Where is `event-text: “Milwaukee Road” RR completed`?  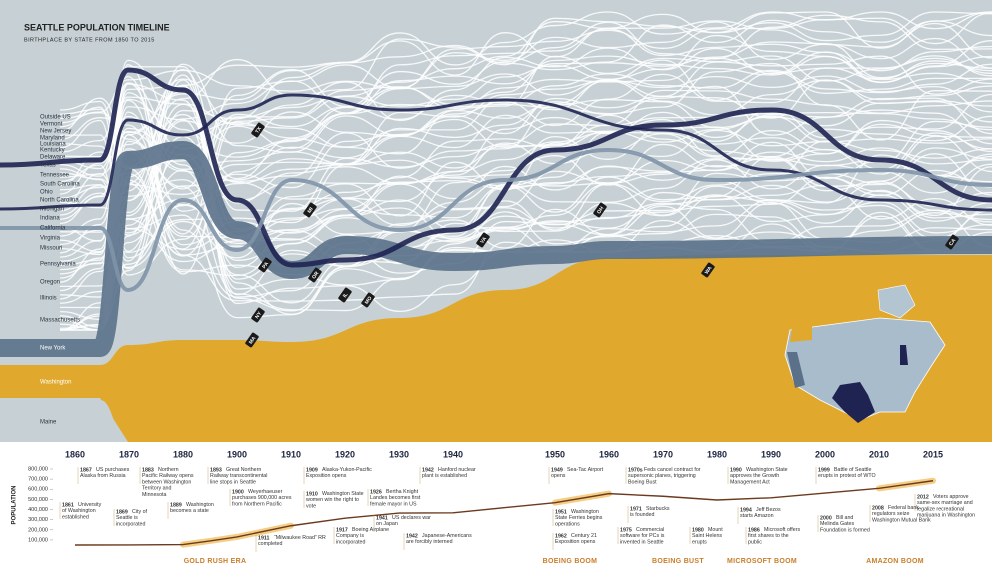
event-text: “Milwaukee Road” RR completed is located at coordinates (292, 541).